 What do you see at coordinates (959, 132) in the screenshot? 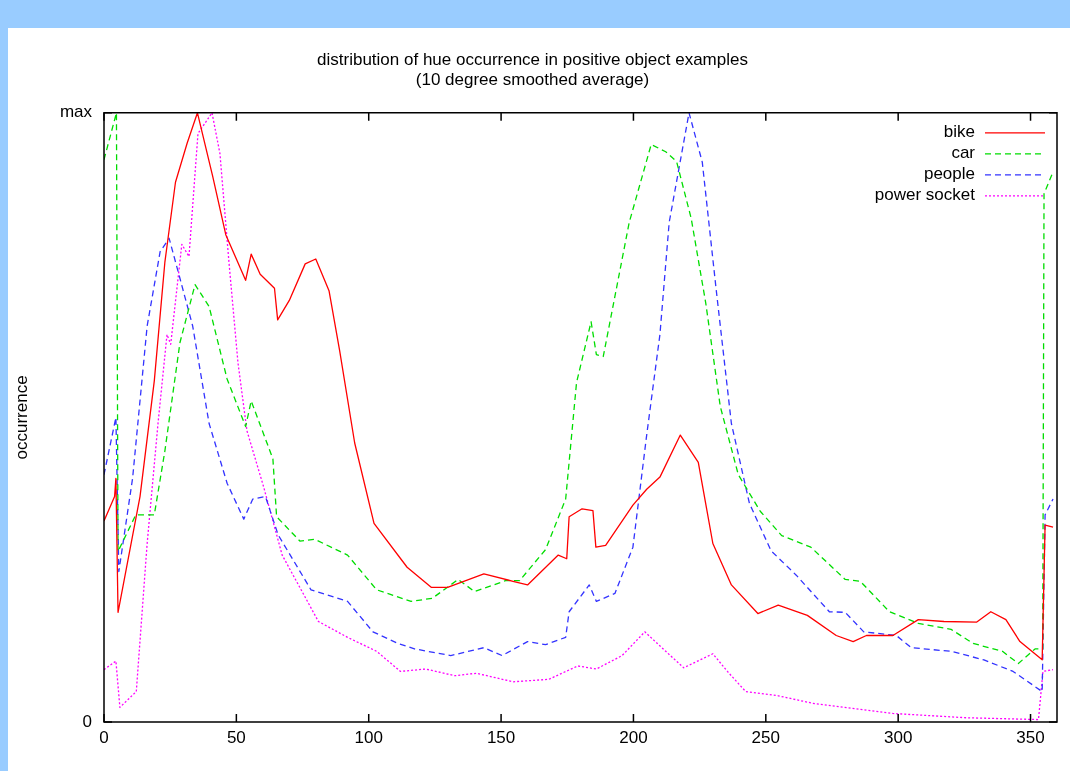
I see `legend-label: bike` at bounding box center [959, 132].